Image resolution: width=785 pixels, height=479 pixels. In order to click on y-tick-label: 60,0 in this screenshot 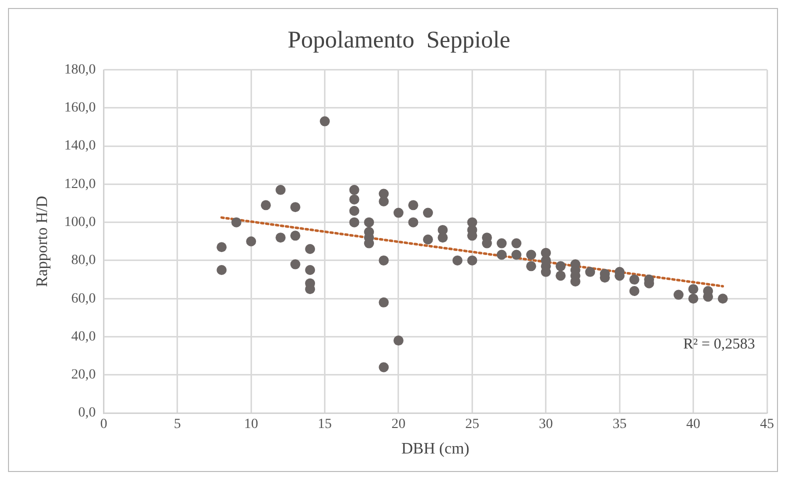, I will do `click(83, 298)`.